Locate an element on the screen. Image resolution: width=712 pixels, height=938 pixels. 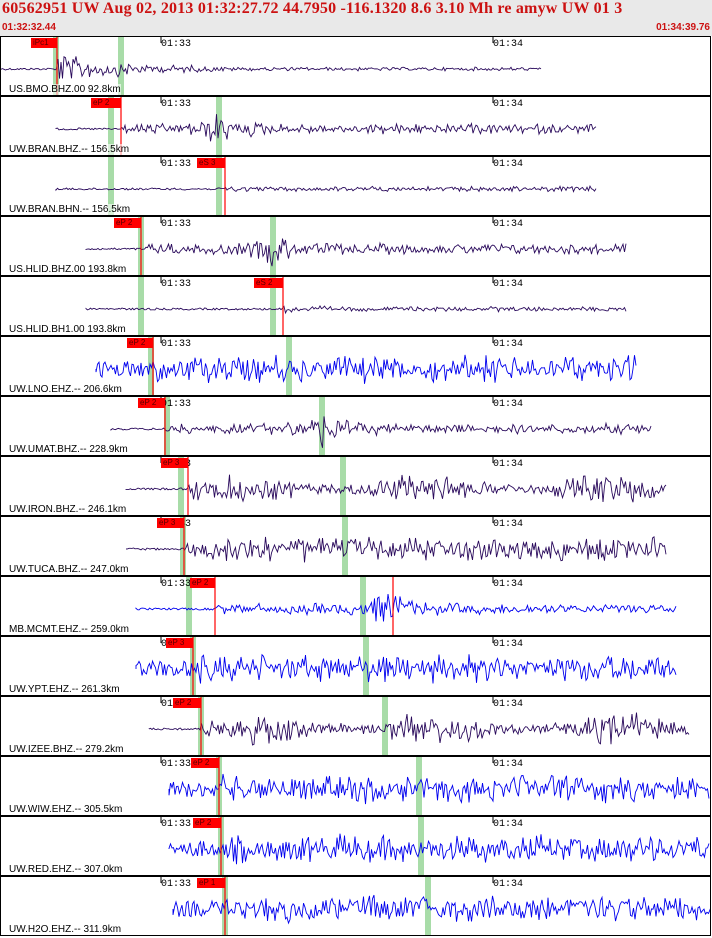
trace-panel: 01:33 01:34 eP 2 UW.WIW.EHZ.-- 305.5km is located at coordinates (355, 786).